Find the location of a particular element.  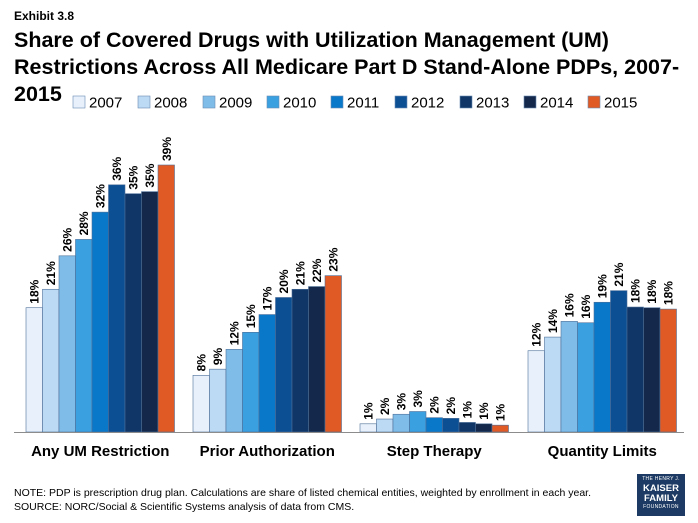

bar-step-therapy-2008 is located at coordinates (385, 425).